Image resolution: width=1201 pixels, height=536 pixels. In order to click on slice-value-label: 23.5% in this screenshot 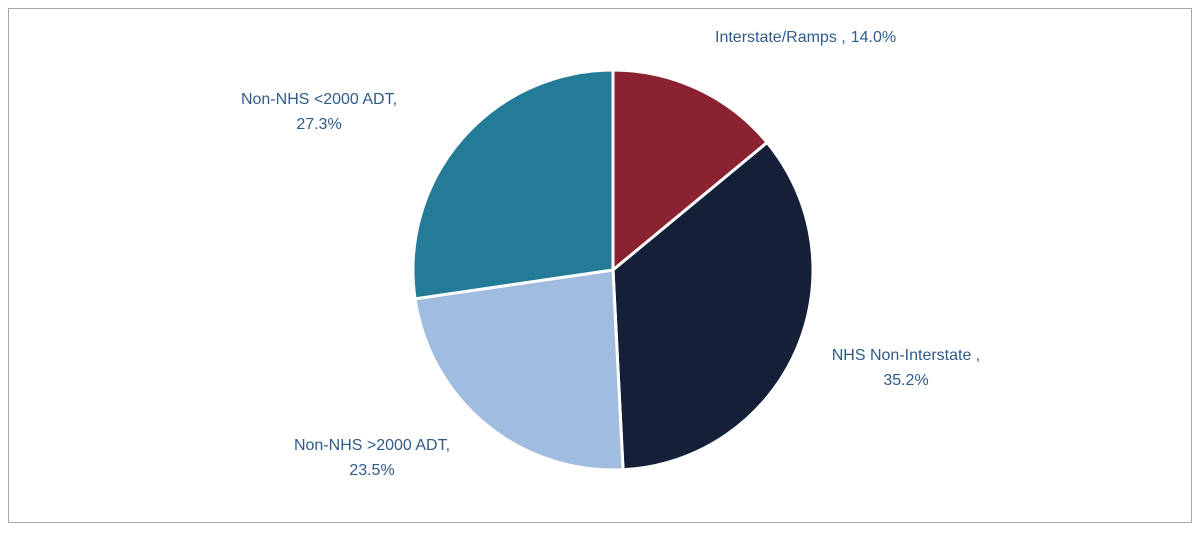, I will do `click(371, 470)`.